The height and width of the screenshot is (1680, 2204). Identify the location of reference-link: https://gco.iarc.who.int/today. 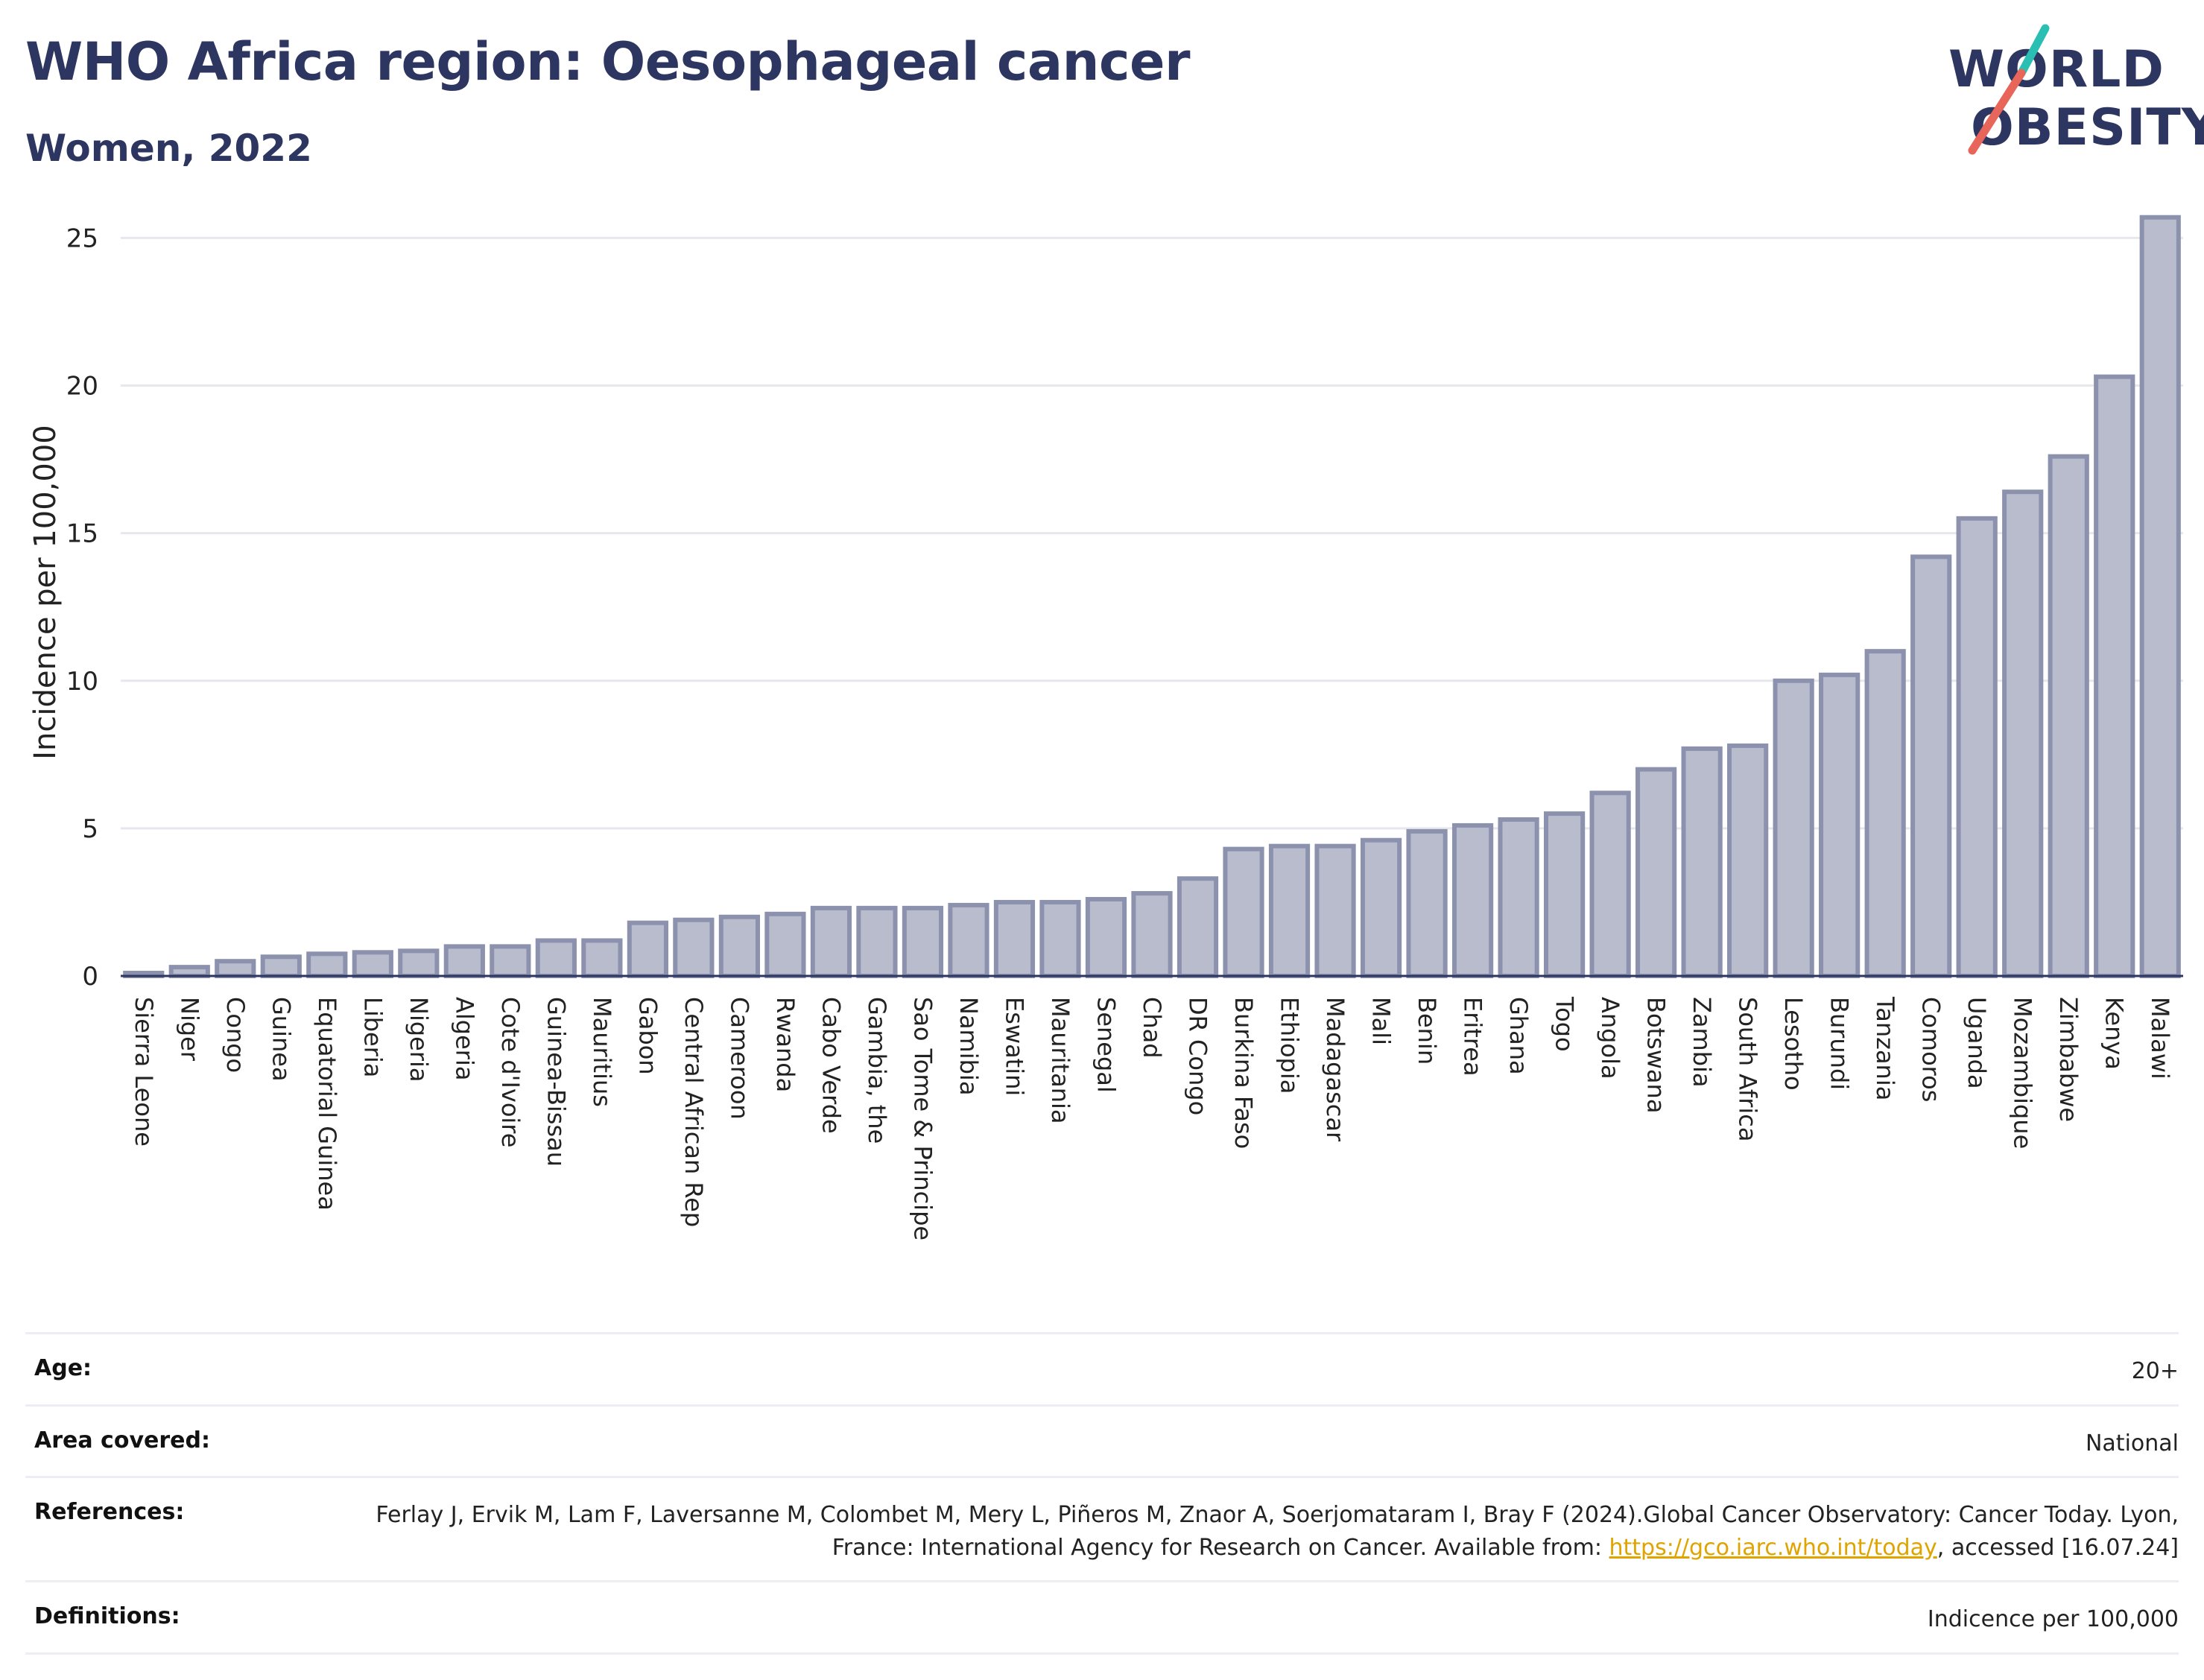
(1773, 1547).